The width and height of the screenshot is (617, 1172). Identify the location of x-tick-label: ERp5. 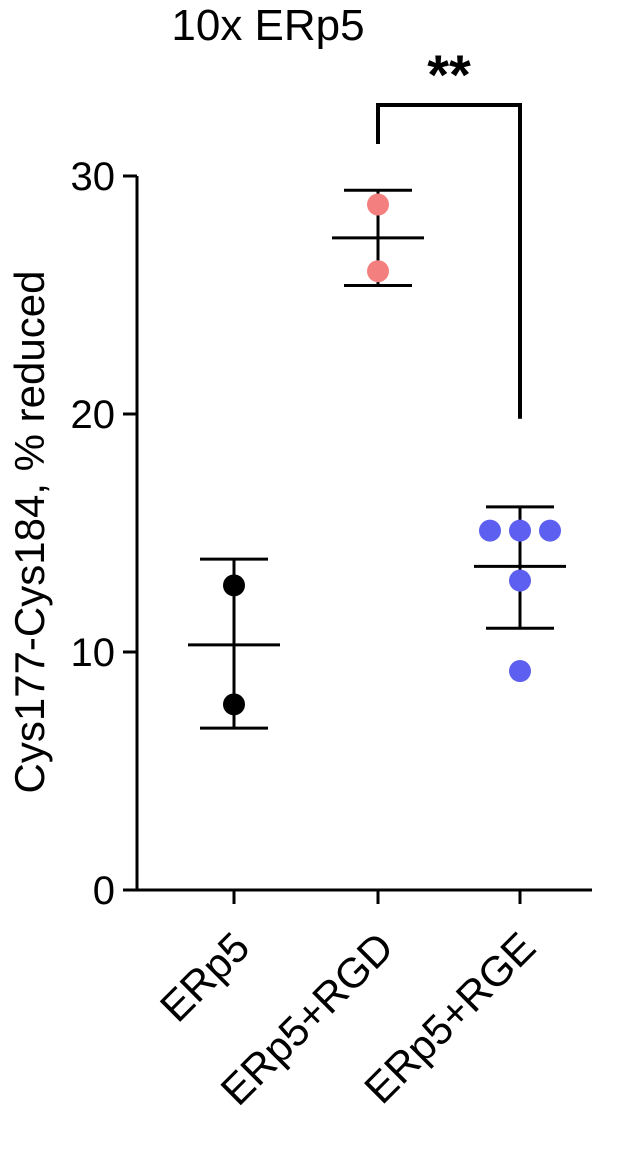
(205, 977).